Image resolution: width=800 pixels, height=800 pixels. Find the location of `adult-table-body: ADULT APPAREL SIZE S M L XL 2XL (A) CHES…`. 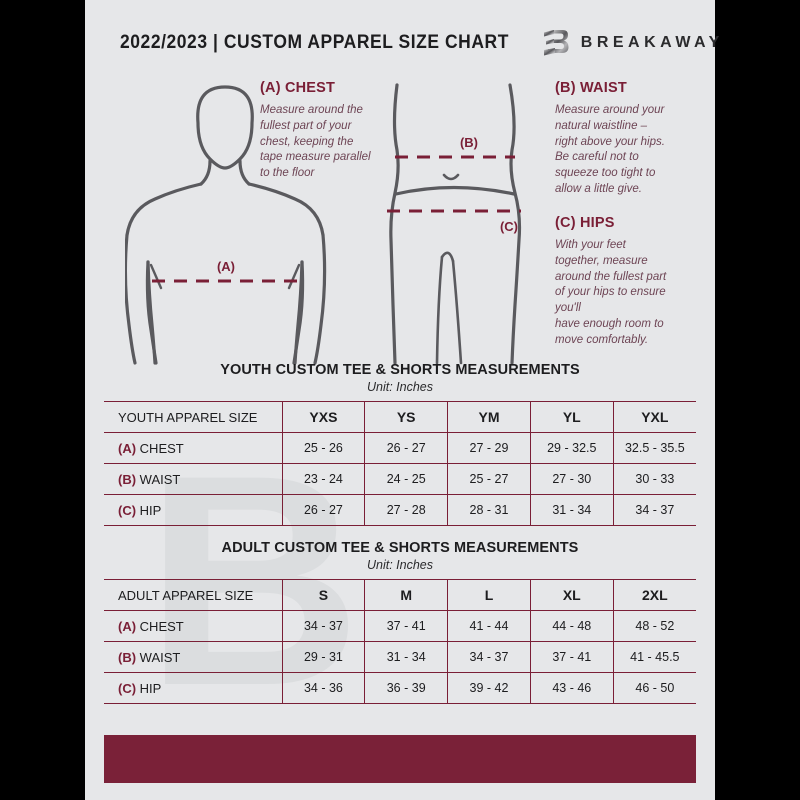

adult-table-body: ADULT APPAREL SIZE S M L XL 2XL (A) CHES… is located at coordinates (400, 641).